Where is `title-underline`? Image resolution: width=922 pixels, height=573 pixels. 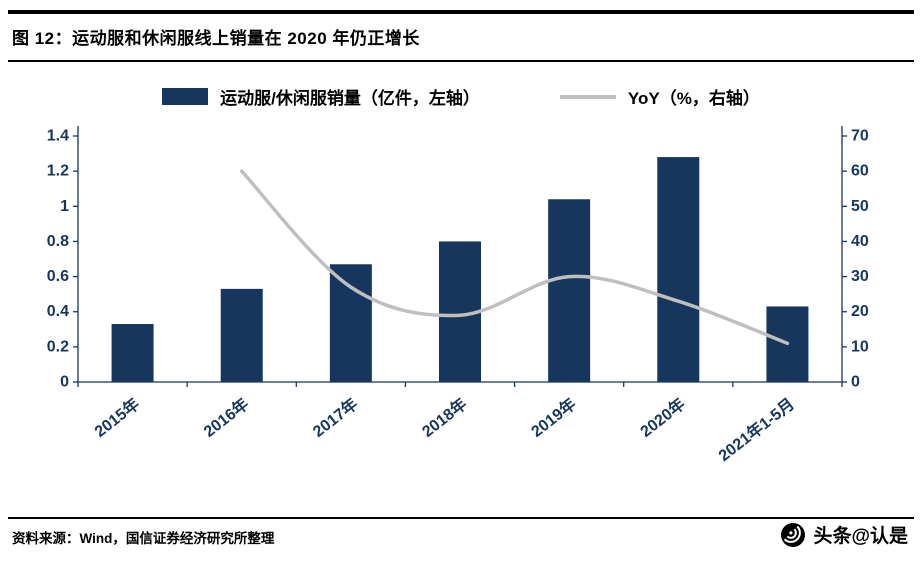 title-underline is located at coordinates (461, 61).